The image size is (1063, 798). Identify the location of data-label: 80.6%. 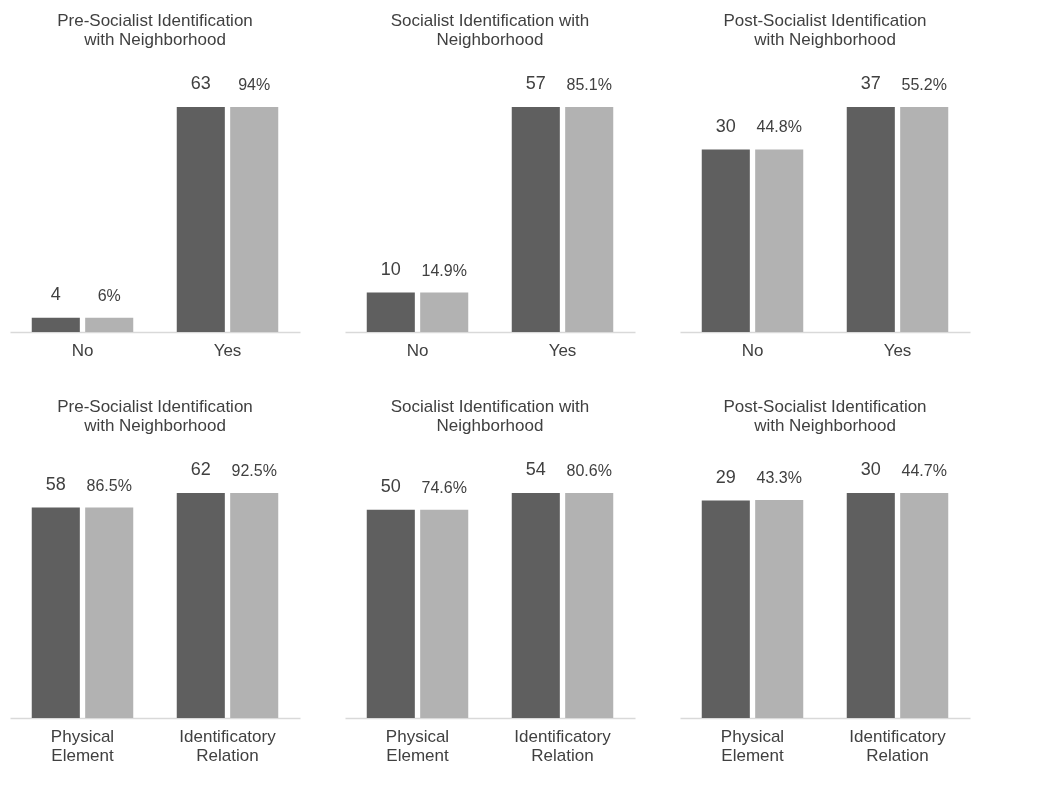
(589, 470).